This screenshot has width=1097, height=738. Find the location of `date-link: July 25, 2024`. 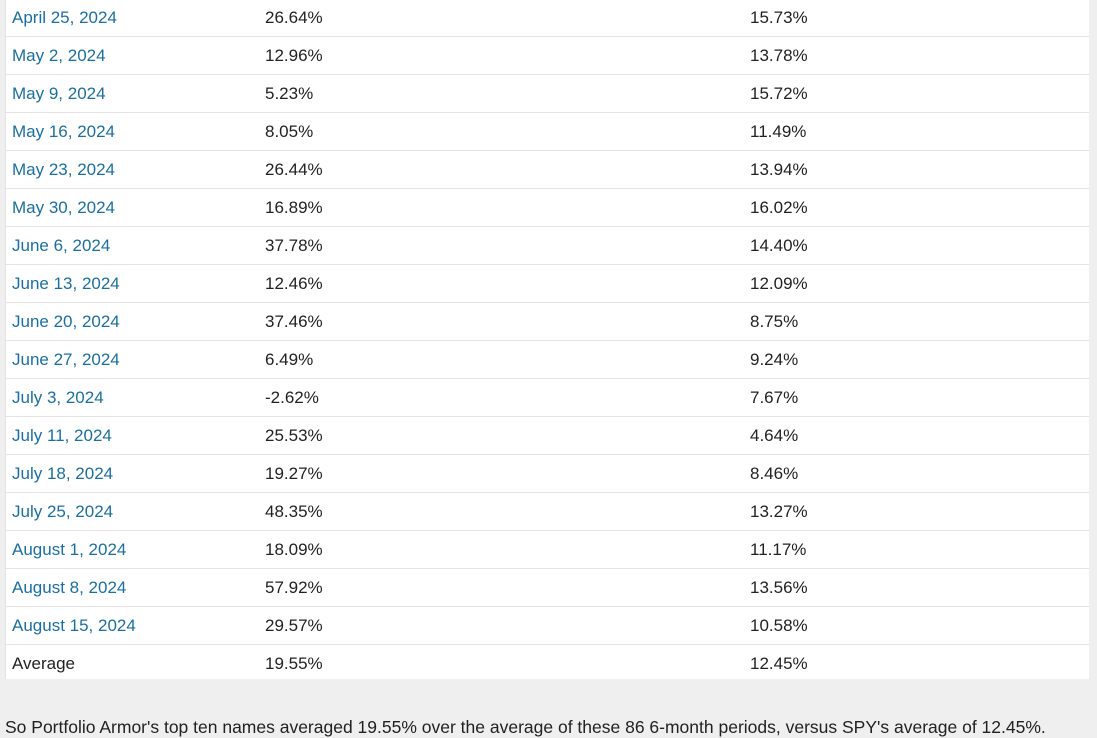

date-link: July 25, 2024 is located at coordinates (132, 511).